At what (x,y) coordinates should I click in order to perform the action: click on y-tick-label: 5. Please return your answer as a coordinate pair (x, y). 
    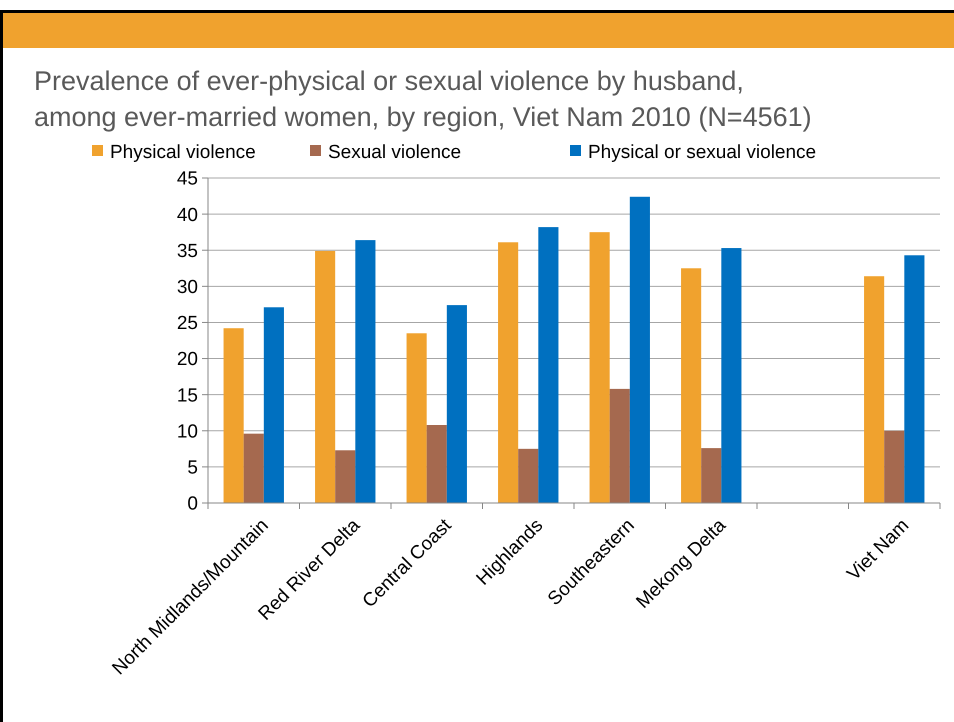
    Looking at the image, I should click on (192, 468).